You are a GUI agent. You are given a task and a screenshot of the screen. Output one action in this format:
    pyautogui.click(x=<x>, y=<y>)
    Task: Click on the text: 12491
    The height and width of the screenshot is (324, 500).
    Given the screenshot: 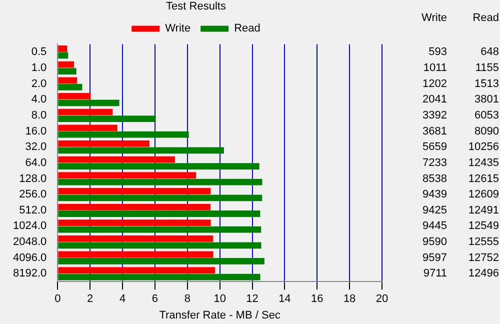 What is the action you would take?
    pyautogui.click(x=483, y=210)
    